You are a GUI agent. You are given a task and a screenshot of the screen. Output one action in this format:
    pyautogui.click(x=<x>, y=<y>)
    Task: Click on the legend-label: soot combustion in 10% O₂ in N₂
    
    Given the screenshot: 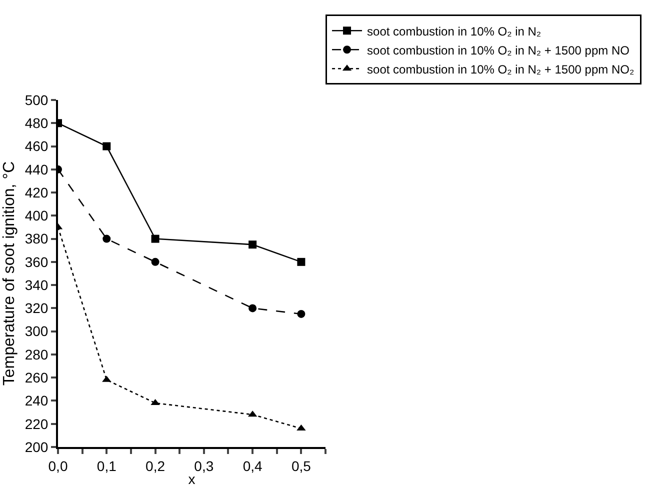 What is the action you would take?
    pyautogui.click(x=454, y=31)
    